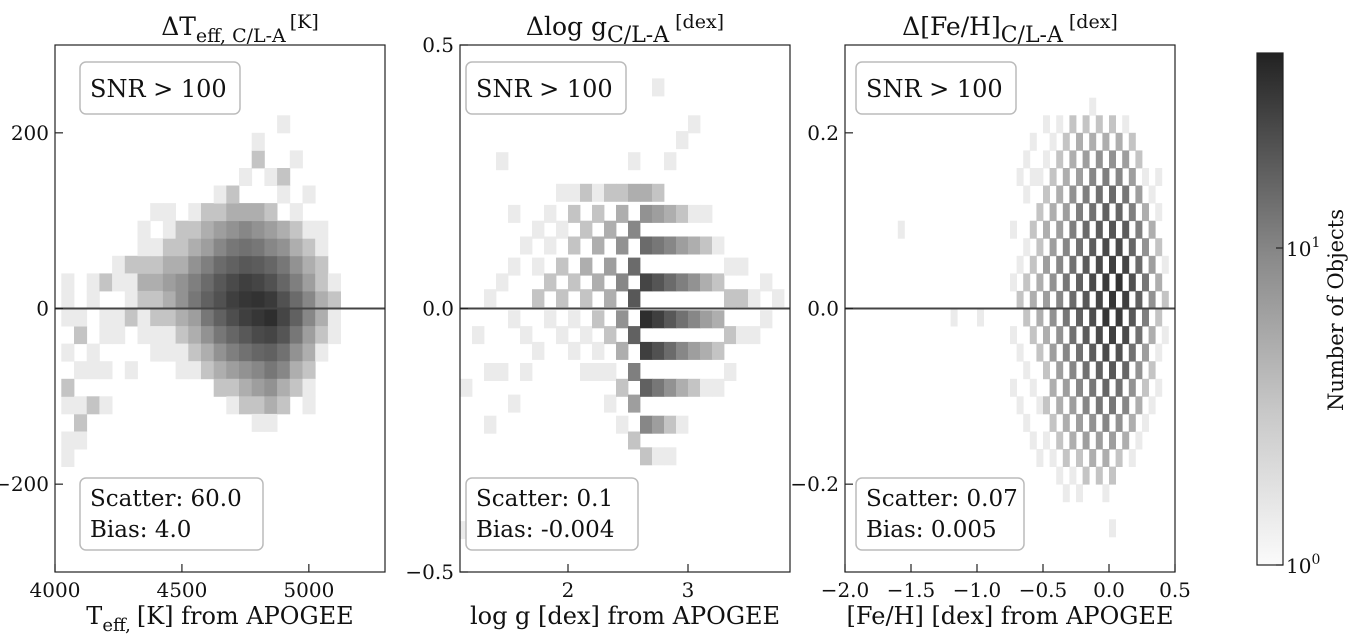 The width and height of the screenshot is (1369, 637). I want to click on x-tick-label: 5000, so click(308, 590).